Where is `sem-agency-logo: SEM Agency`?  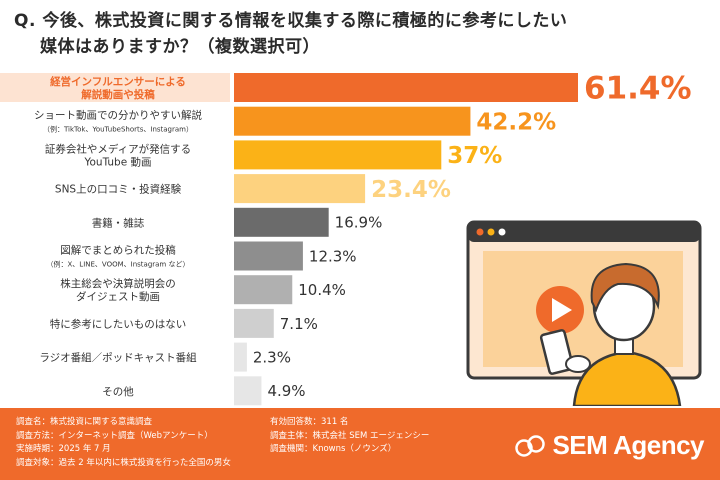
sem-agency-logo: SEM Agency is located at coordinates (609, 445).